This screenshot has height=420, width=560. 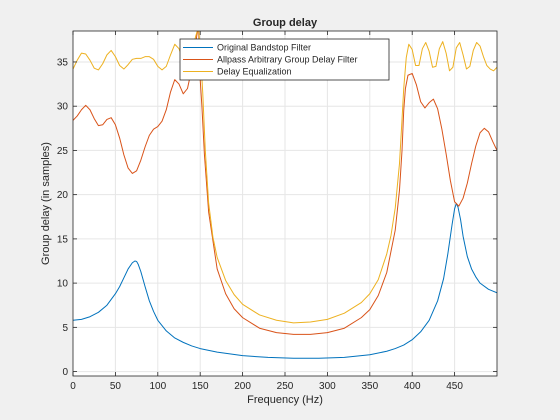 I want to click on y-tick-label-0: 0, so click(x=65, y=372).